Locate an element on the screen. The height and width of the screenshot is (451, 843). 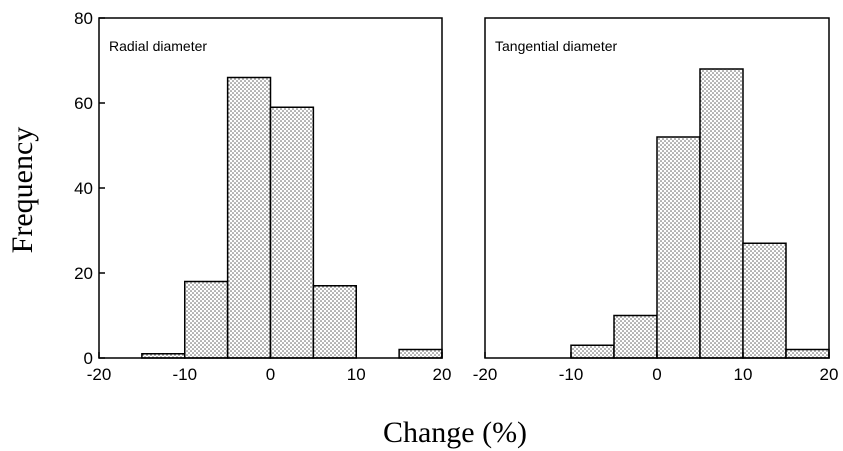
x-tick-label-radial-3: 10 is located at coordinates (356, 374).